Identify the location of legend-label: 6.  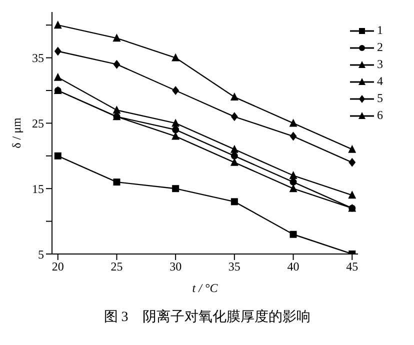
(380, 115).